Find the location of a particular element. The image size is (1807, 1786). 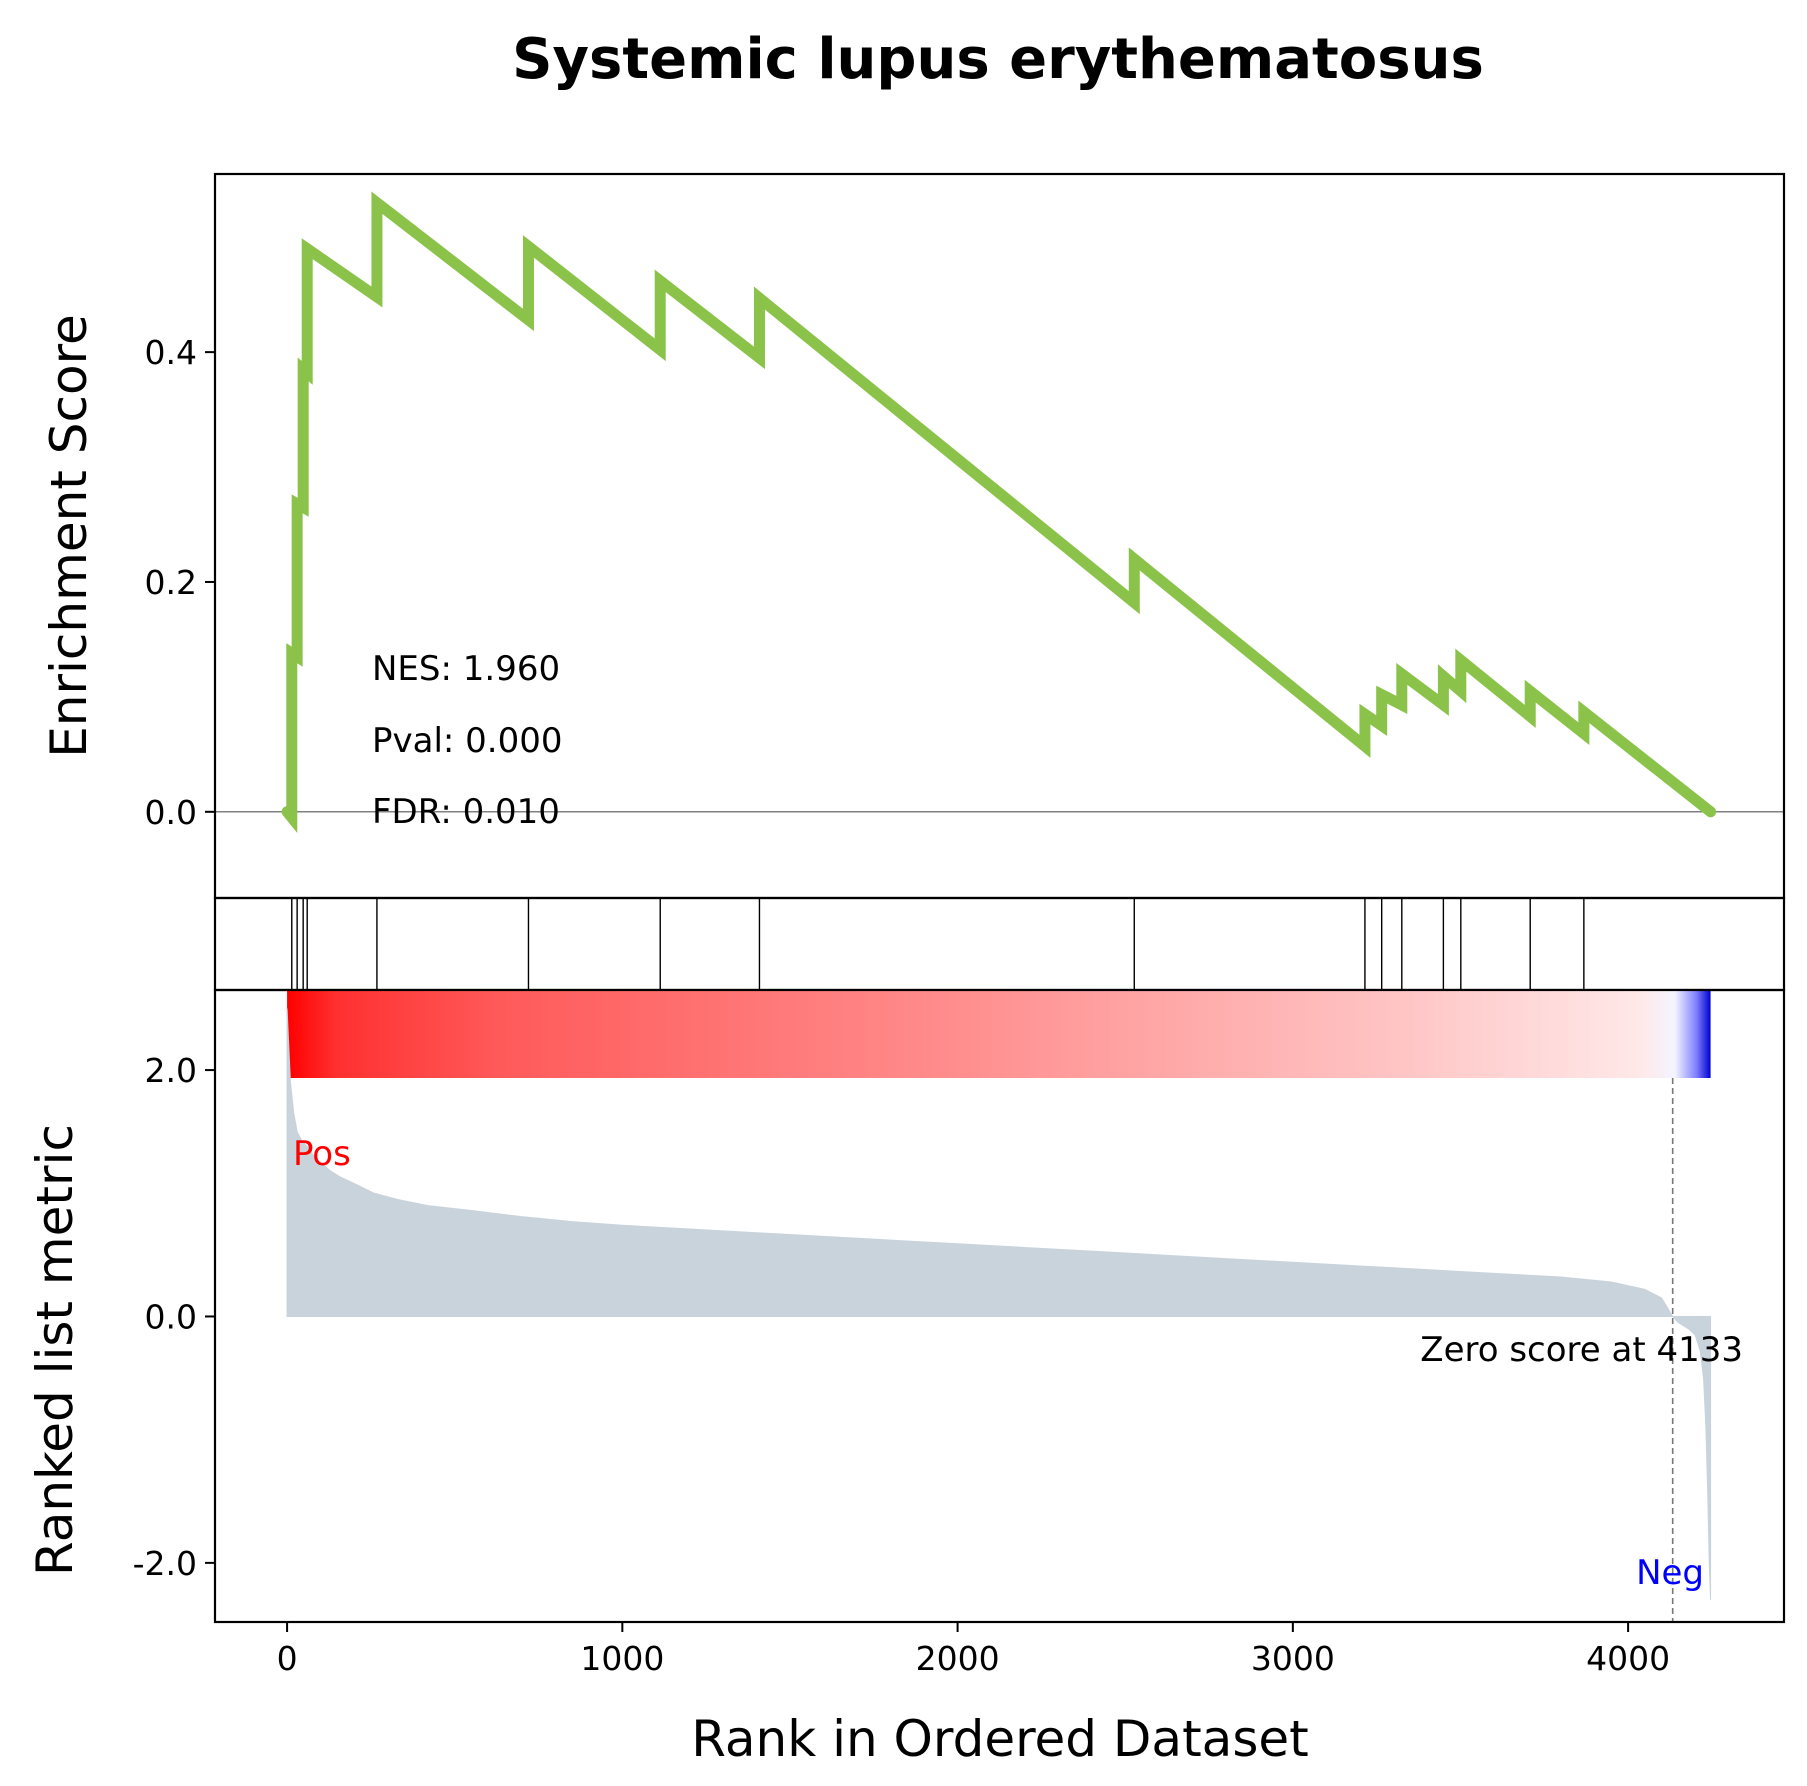

x-tick-label: 1000 is located at coordinates (622, 1658).